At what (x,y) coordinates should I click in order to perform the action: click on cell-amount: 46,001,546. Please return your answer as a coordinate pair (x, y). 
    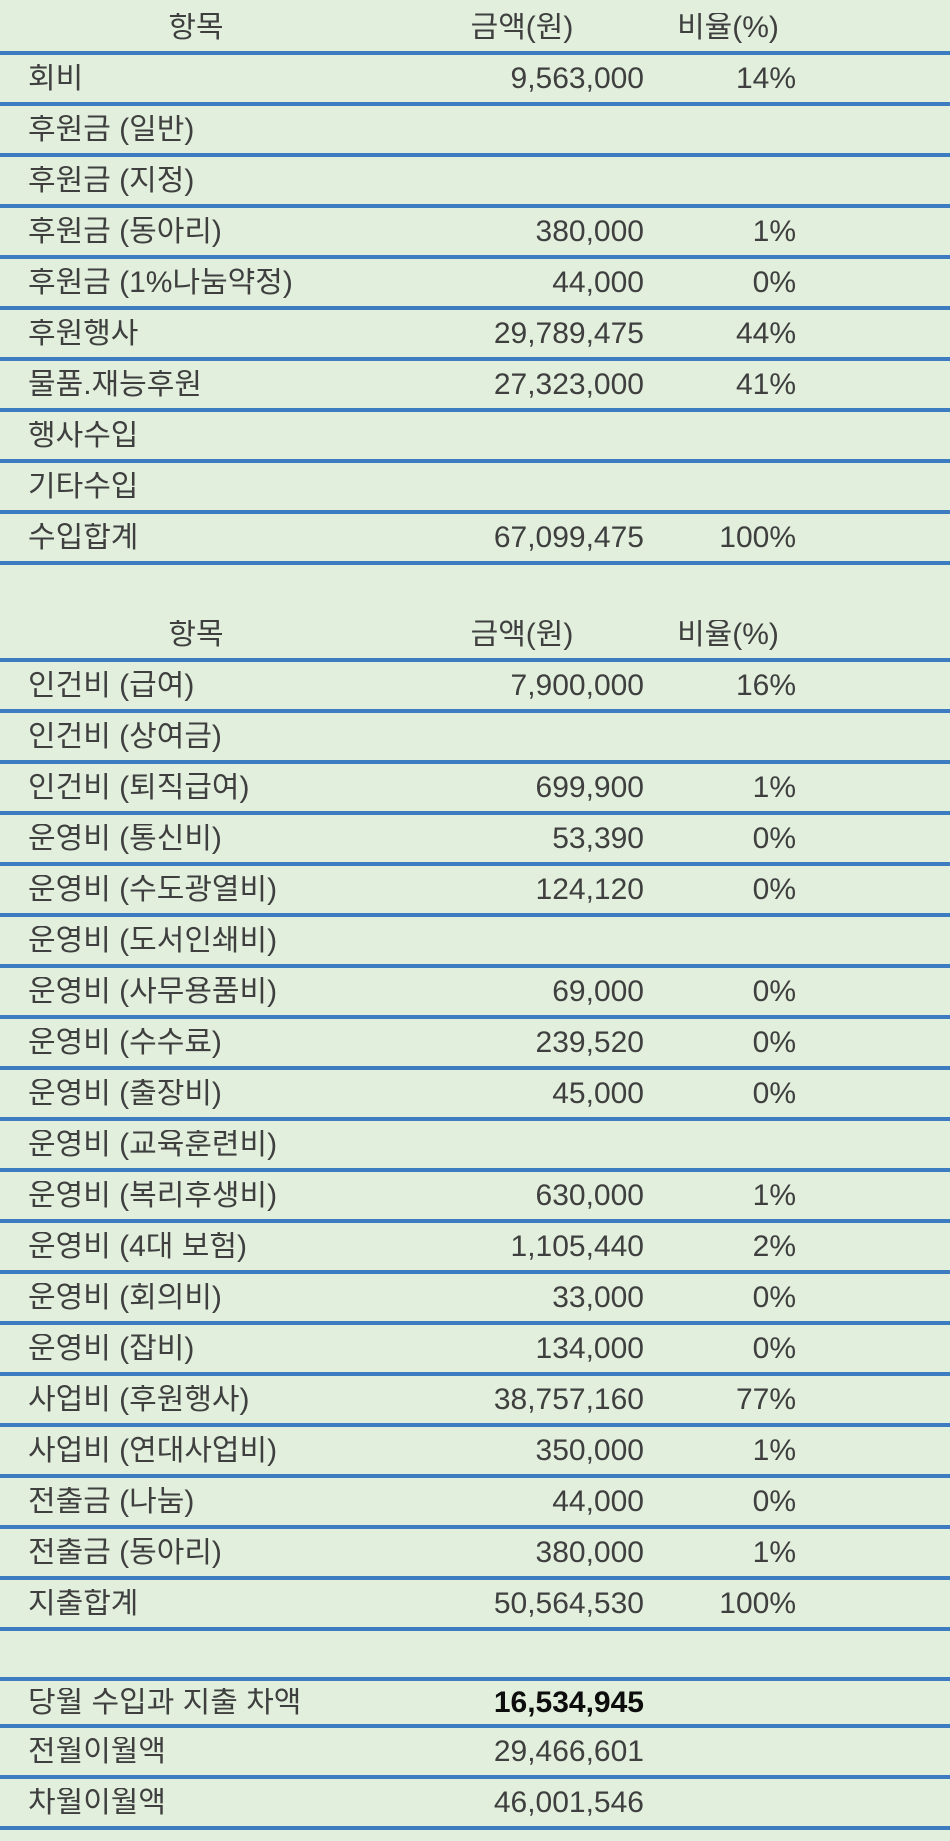
    Looking at the image, I should click on (568, 1802).